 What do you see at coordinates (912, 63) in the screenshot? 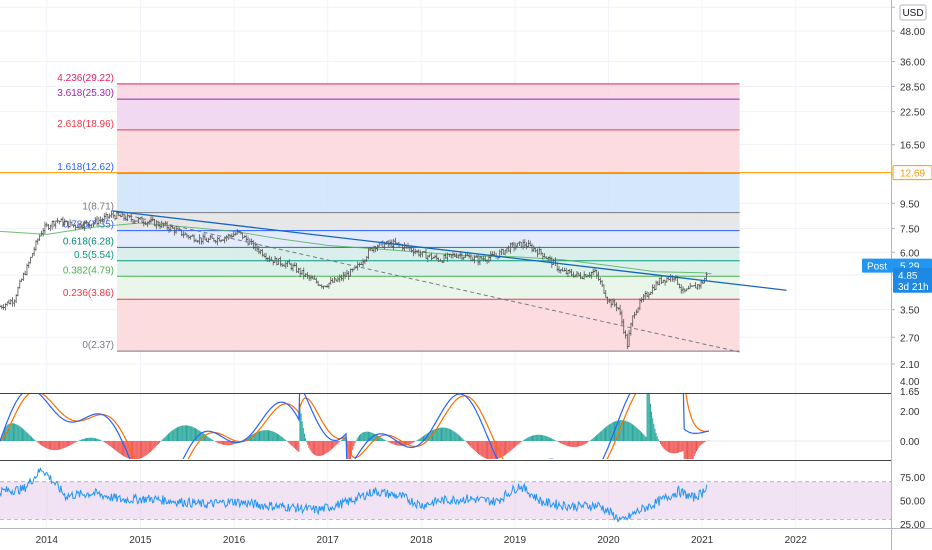
I see `price-tick-label: 36.00` at bounding box center [912, 63].